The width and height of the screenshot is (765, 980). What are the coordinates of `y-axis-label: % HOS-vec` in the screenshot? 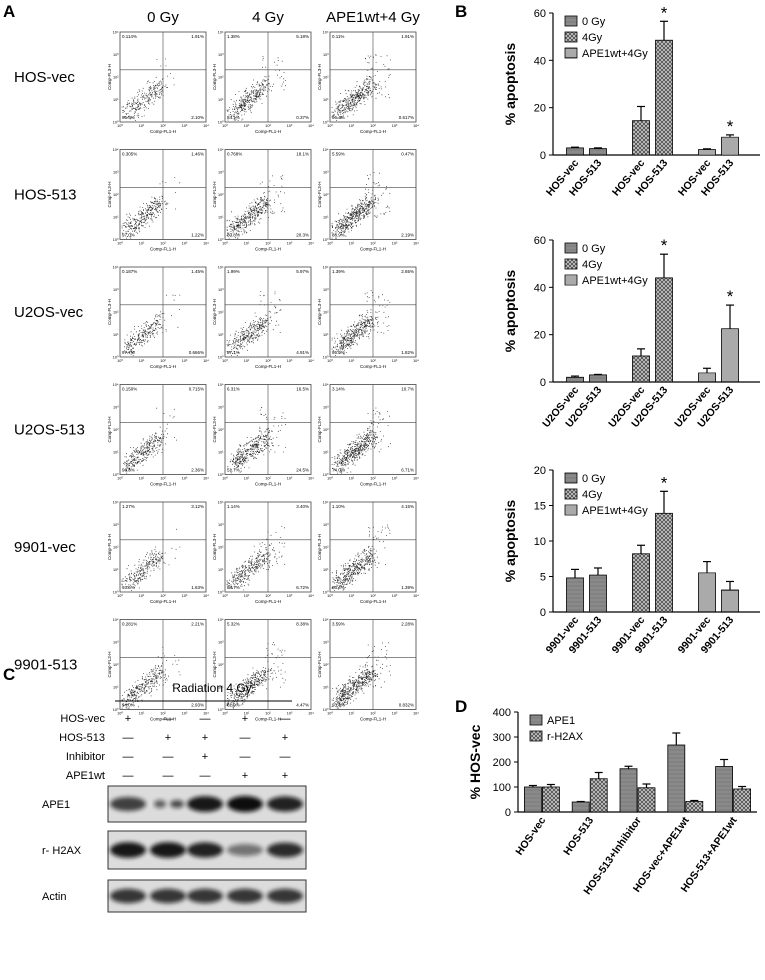 It's located at (475, 761).